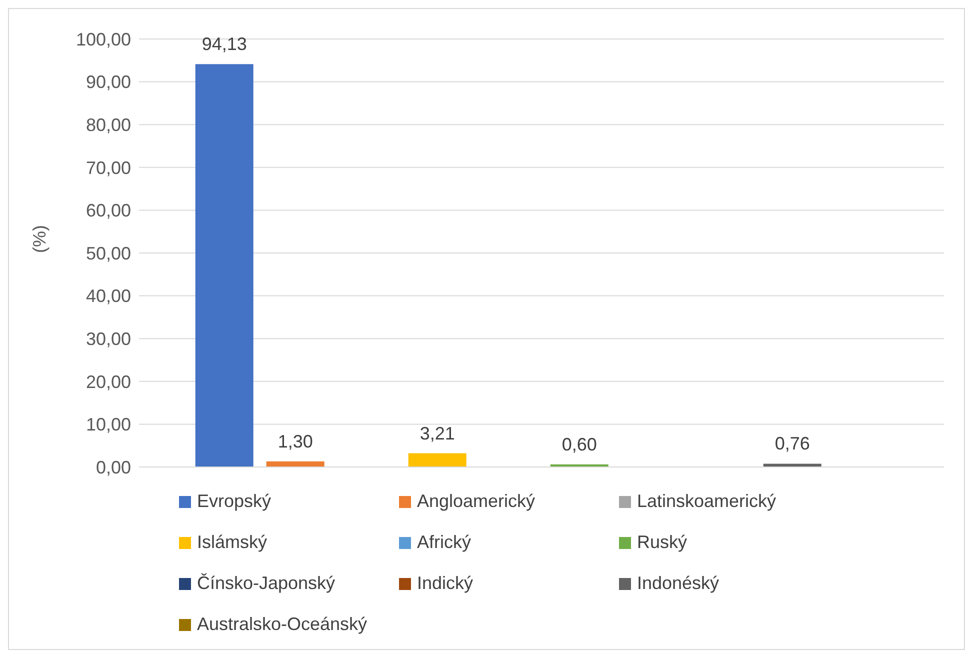 The height and width of the screenshot is (653, 965). I want to click on legend-label: Čínsko-Japonský, so click(266, 583).